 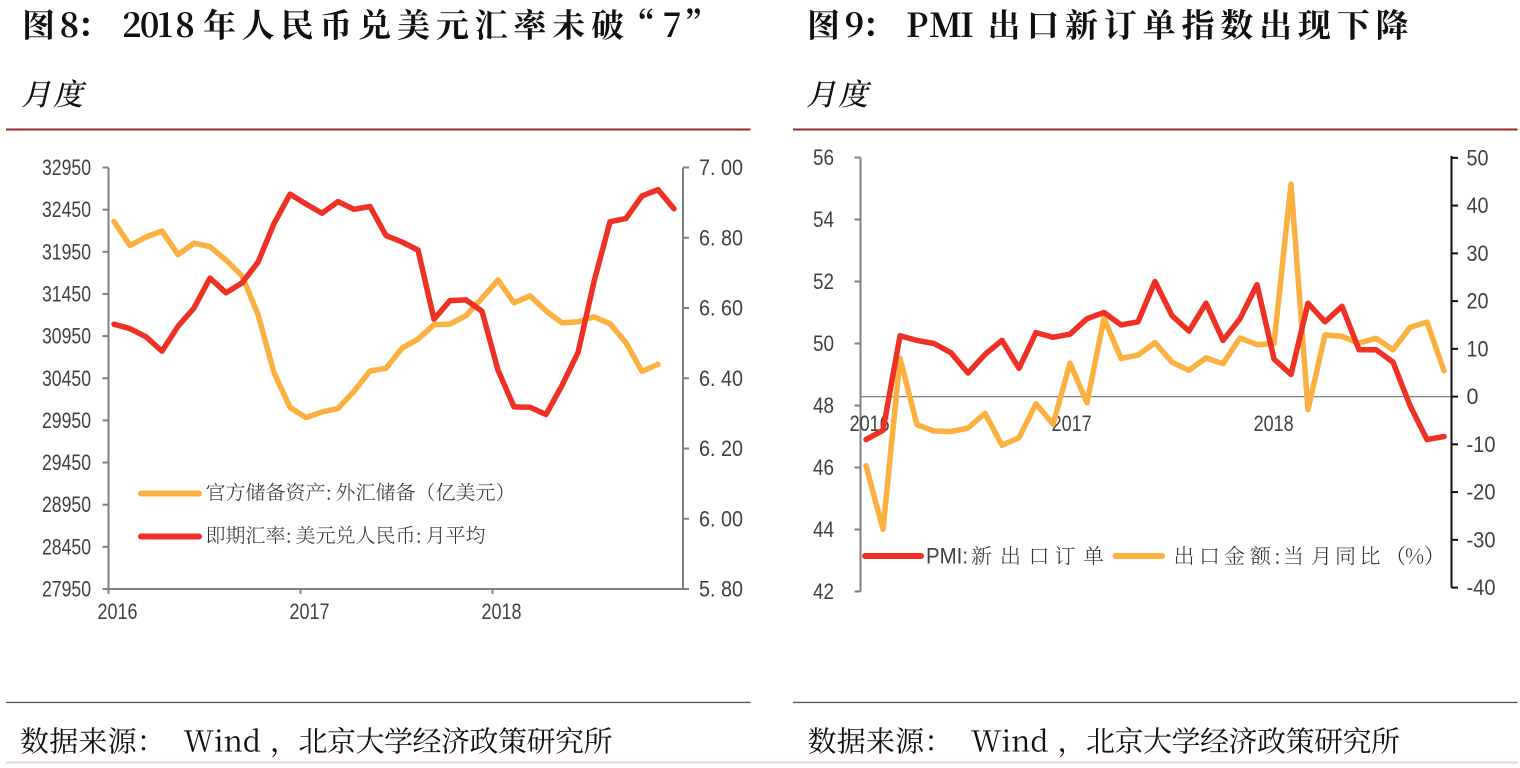 What do you see at coordinates (66, 420) in the screenshot?
I see `svg-text: 29950` at bounding box center [66, 420].